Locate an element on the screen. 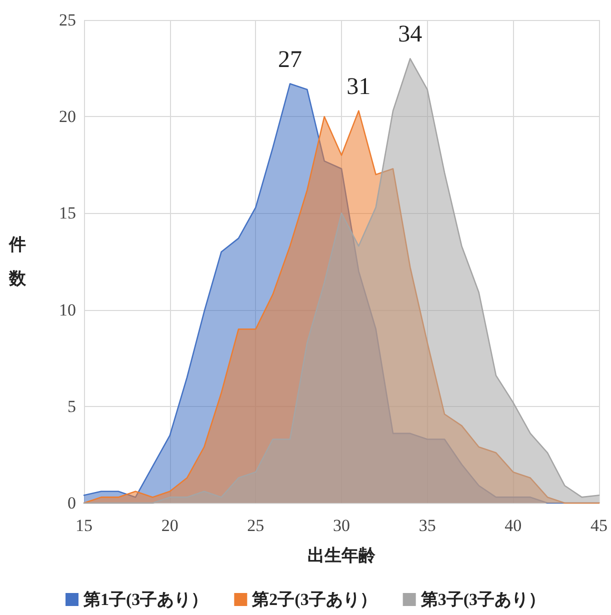  x-axis-title: 出生年齢 is located at coordinates (342, 555).